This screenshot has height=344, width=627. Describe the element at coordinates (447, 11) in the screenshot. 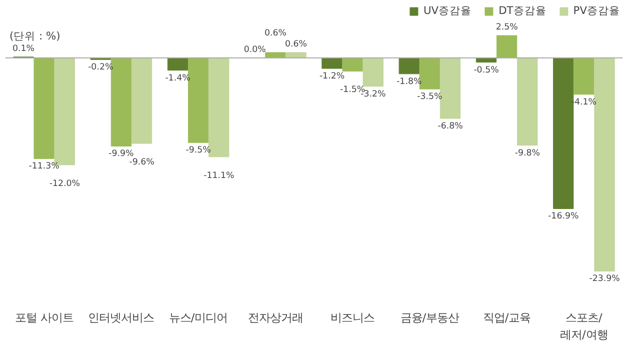

I see `legend-label: UV증감율` at that location.